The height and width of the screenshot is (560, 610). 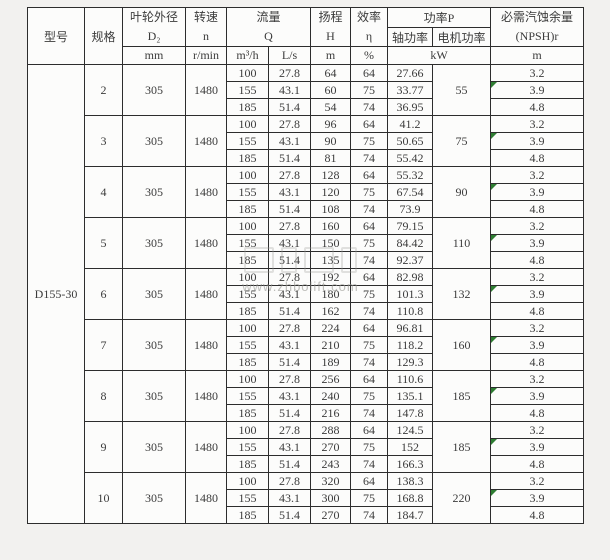 I want to click on spec-cell: 4, so click(x=103, y=192).